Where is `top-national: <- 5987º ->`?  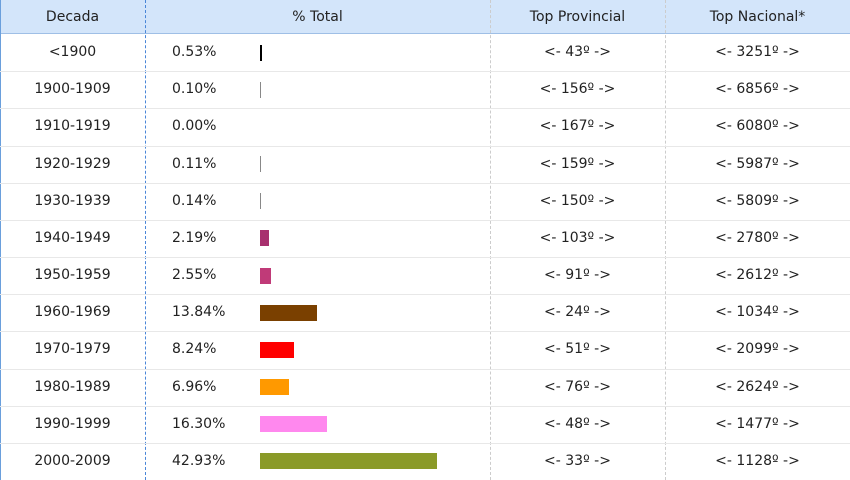 top-national: <- 5987º -> is located at coordinates (757, 163).